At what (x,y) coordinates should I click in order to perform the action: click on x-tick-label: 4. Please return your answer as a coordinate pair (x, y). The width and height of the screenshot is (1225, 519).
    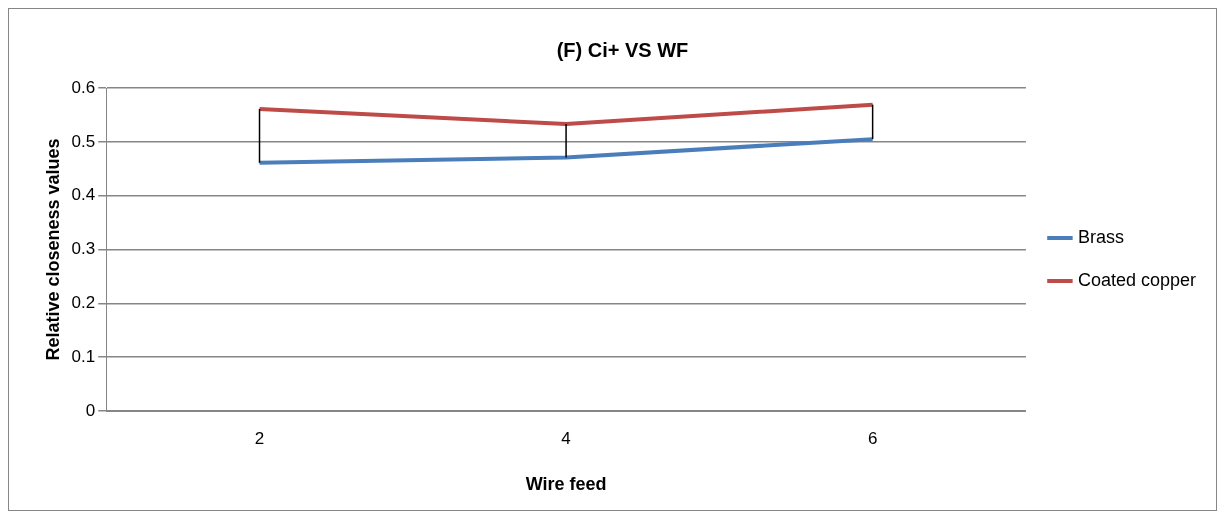
    Looking at the image, I should click on (566, 438).